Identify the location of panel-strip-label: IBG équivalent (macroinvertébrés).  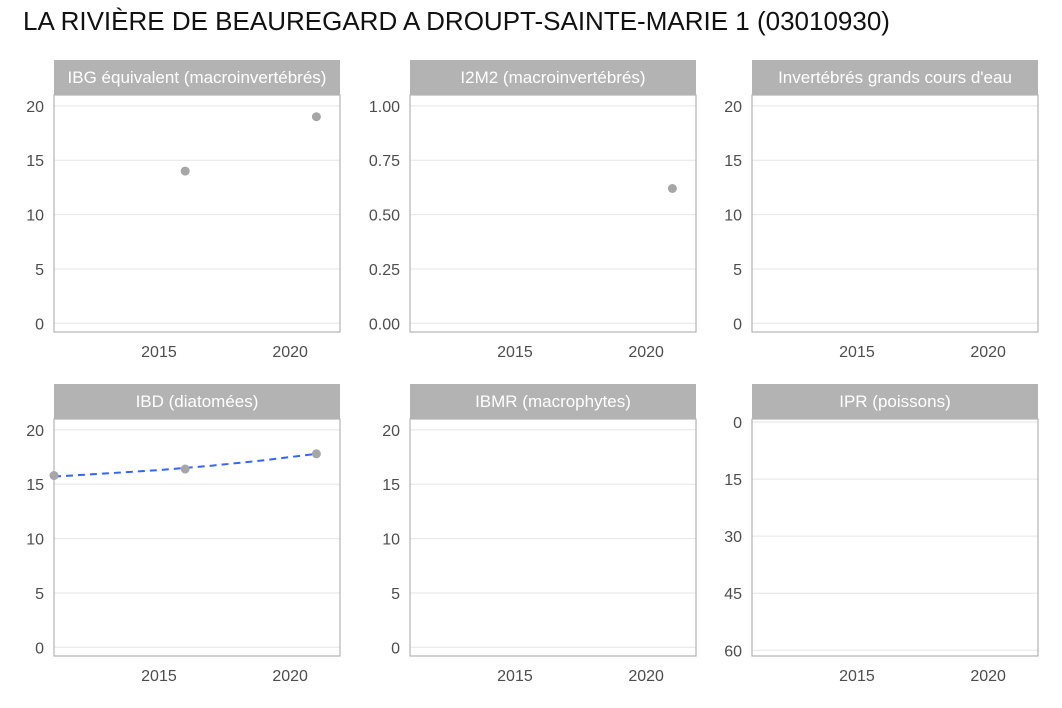
(197, 77).